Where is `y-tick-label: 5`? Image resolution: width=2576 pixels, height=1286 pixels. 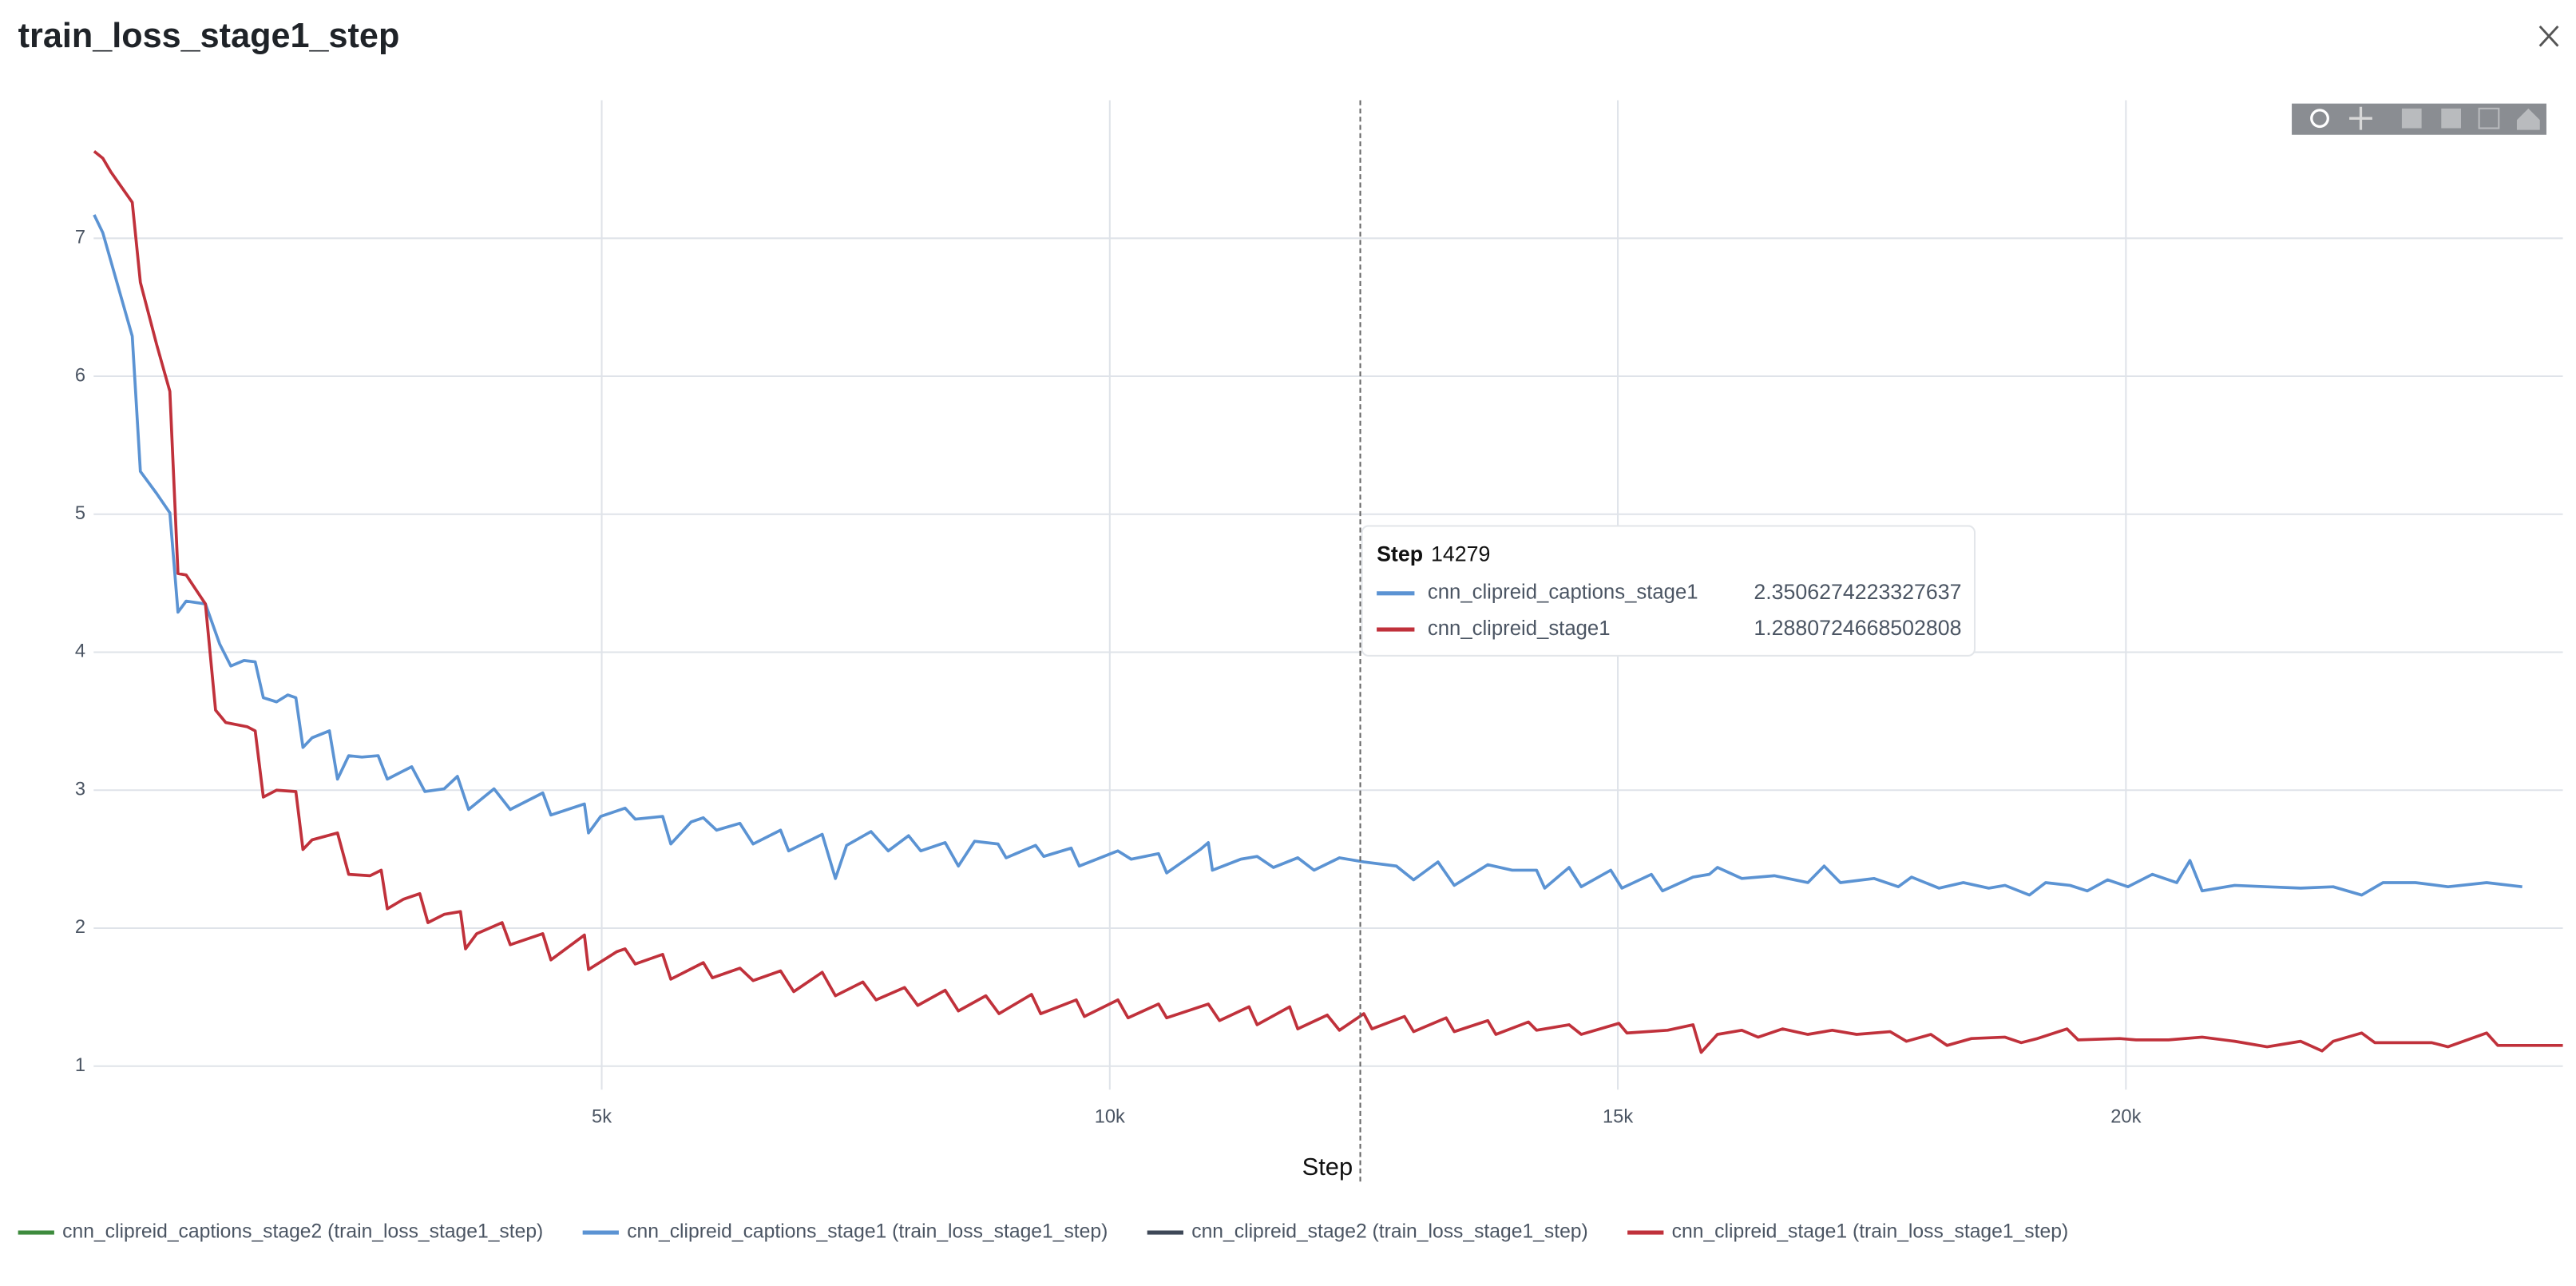
y-tick-label: 5 is located at coordinates (80, 513).